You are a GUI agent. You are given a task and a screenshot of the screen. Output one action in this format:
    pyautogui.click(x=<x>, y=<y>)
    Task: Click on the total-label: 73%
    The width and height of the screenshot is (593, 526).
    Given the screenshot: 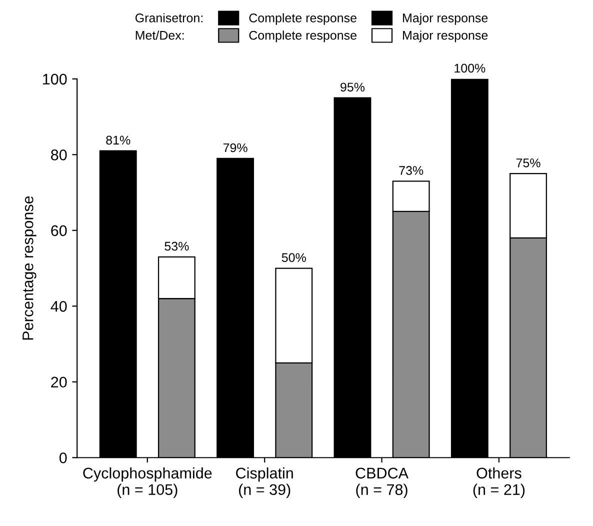 What is the action you would take?
    pyautogui.click(x=411, y=170)
    